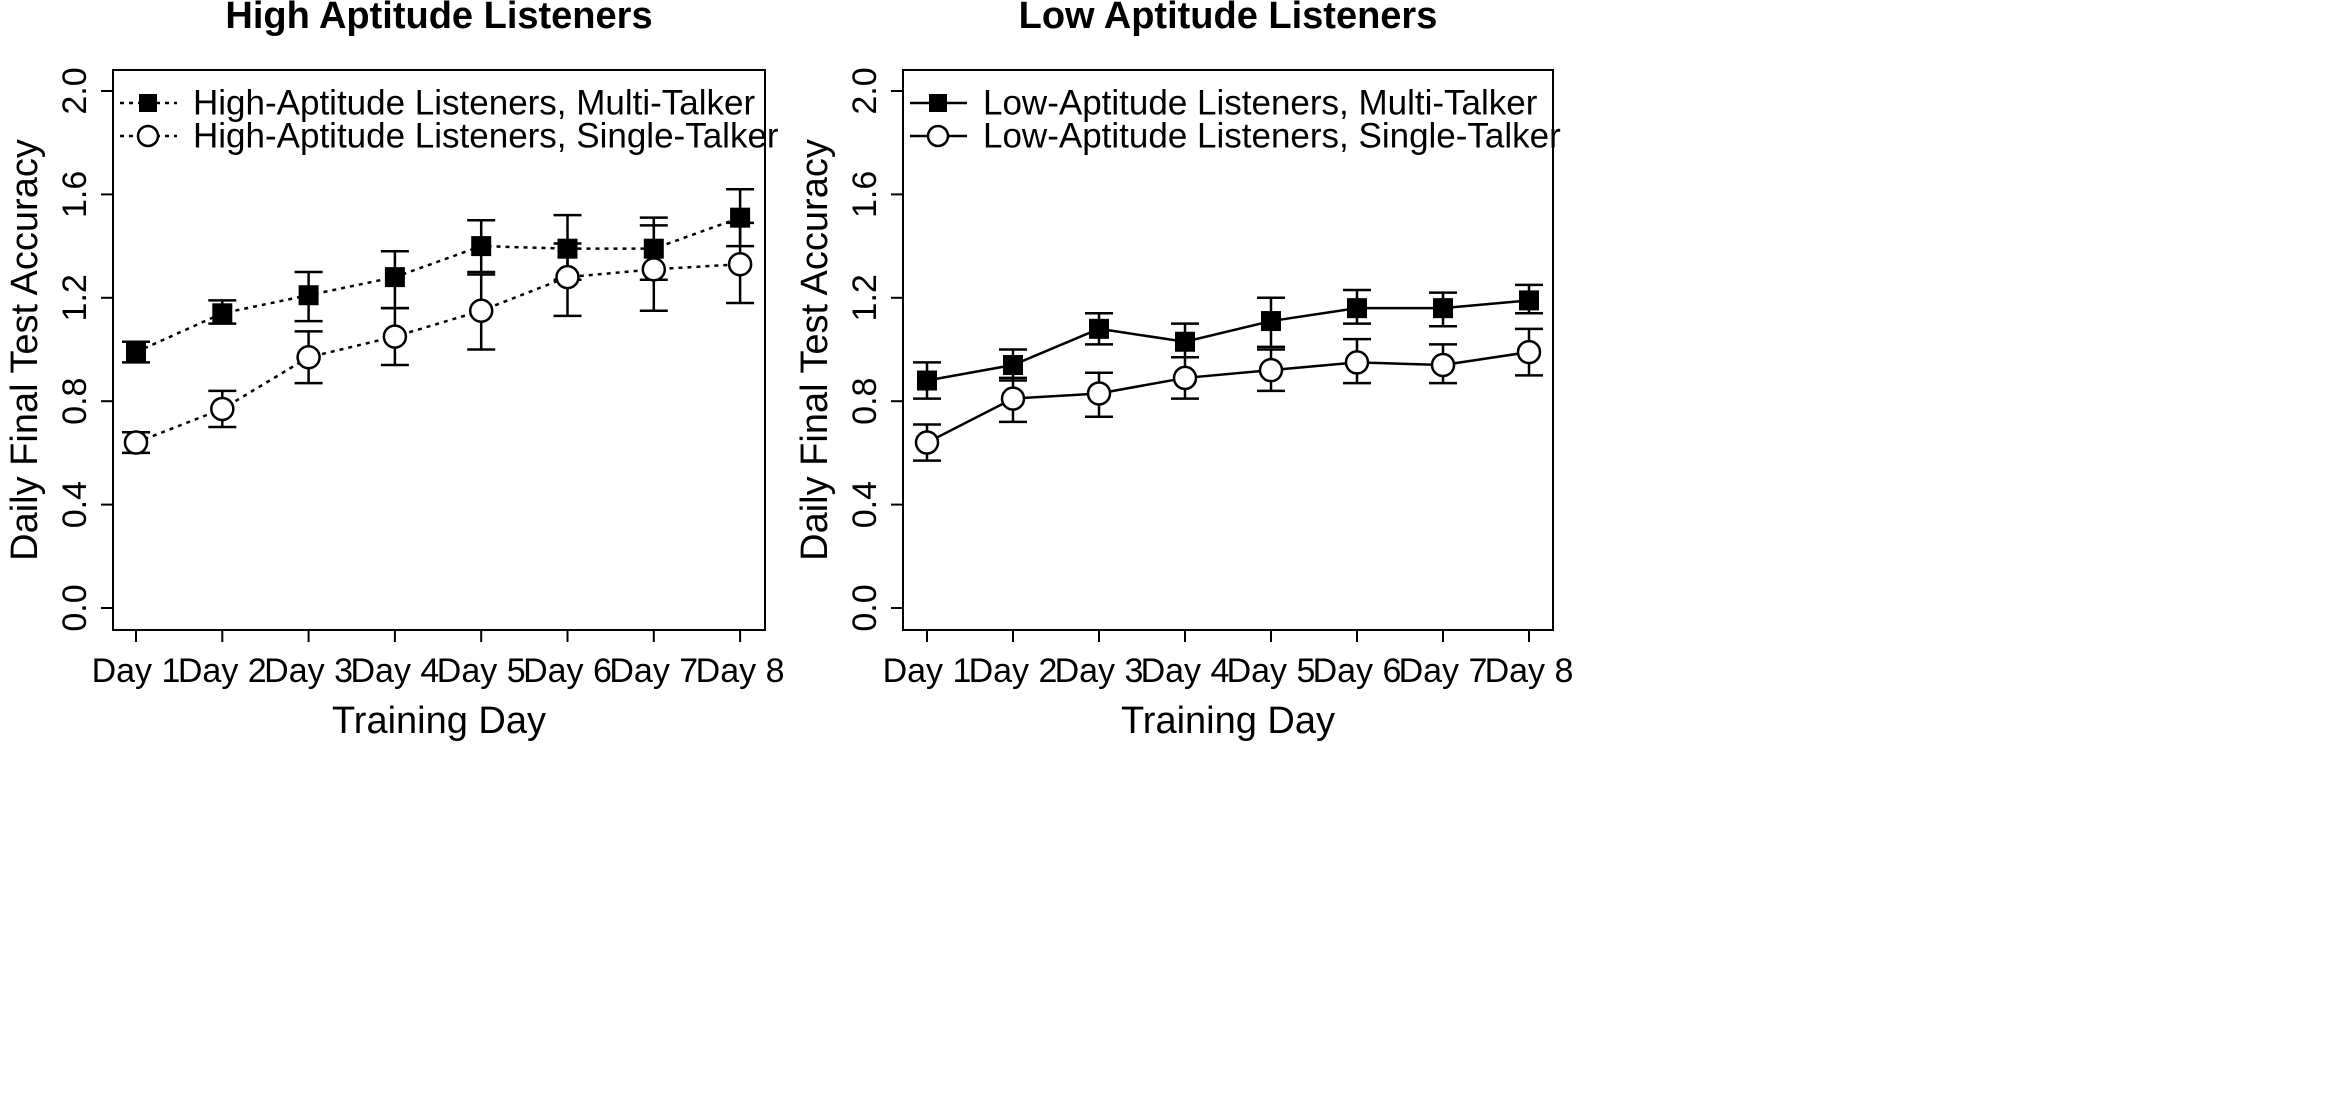 Image resolution: width=2340 pixels, height=1118 pixels. Describe the element at coordinates (1228, 18) in the screenshot. I see `chart-title: Low Aptitude Listeners` at that location.